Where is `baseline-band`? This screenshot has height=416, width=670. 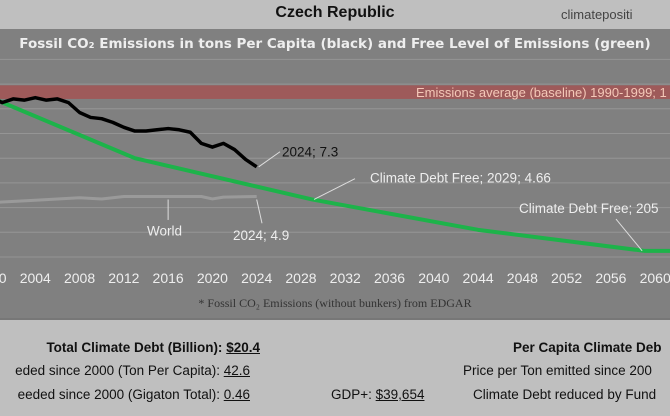 baseline-band is located at coordinates (335, 92).